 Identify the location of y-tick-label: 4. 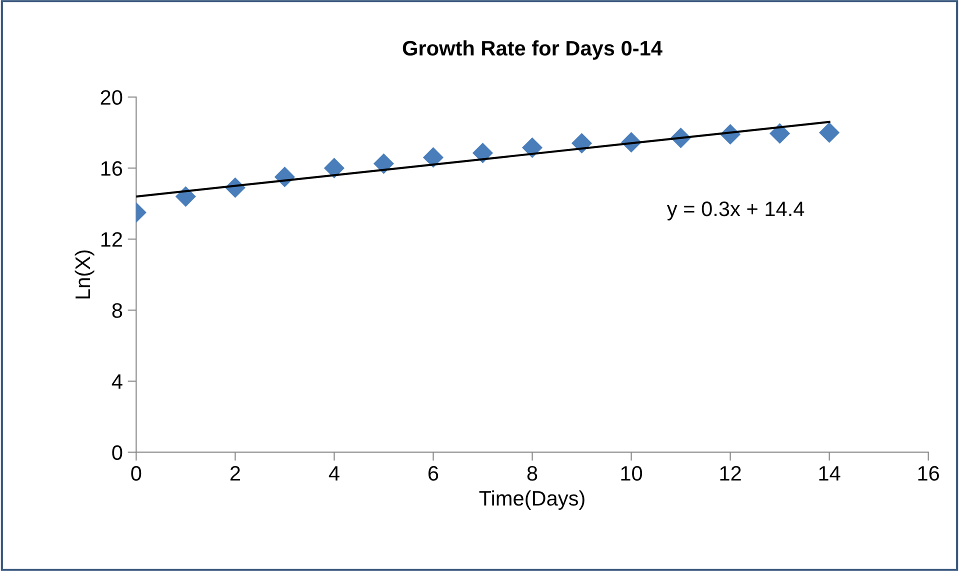
(117, 381).